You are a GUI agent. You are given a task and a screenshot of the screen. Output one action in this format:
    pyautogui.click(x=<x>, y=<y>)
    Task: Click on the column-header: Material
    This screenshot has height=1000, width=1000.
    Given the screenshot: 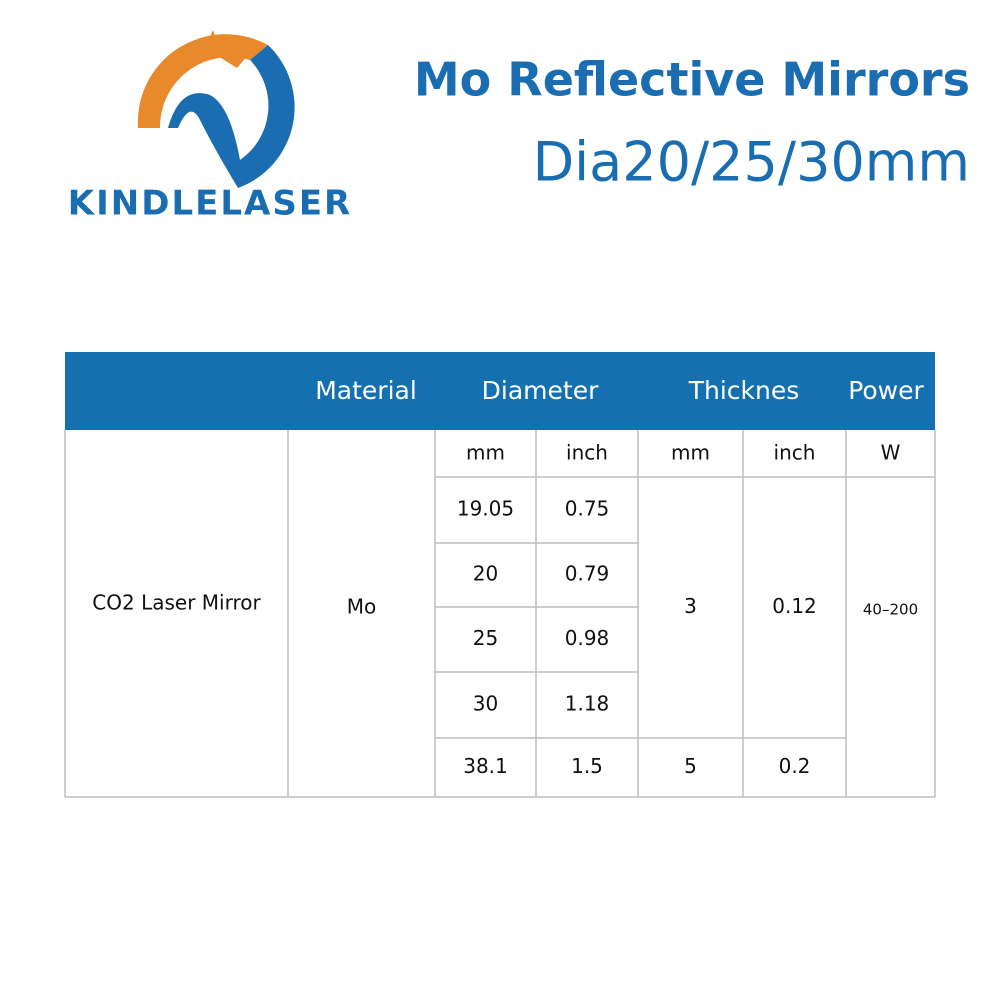 What is the action you would take?
    pyautogui.click(x=366, y=390)
    